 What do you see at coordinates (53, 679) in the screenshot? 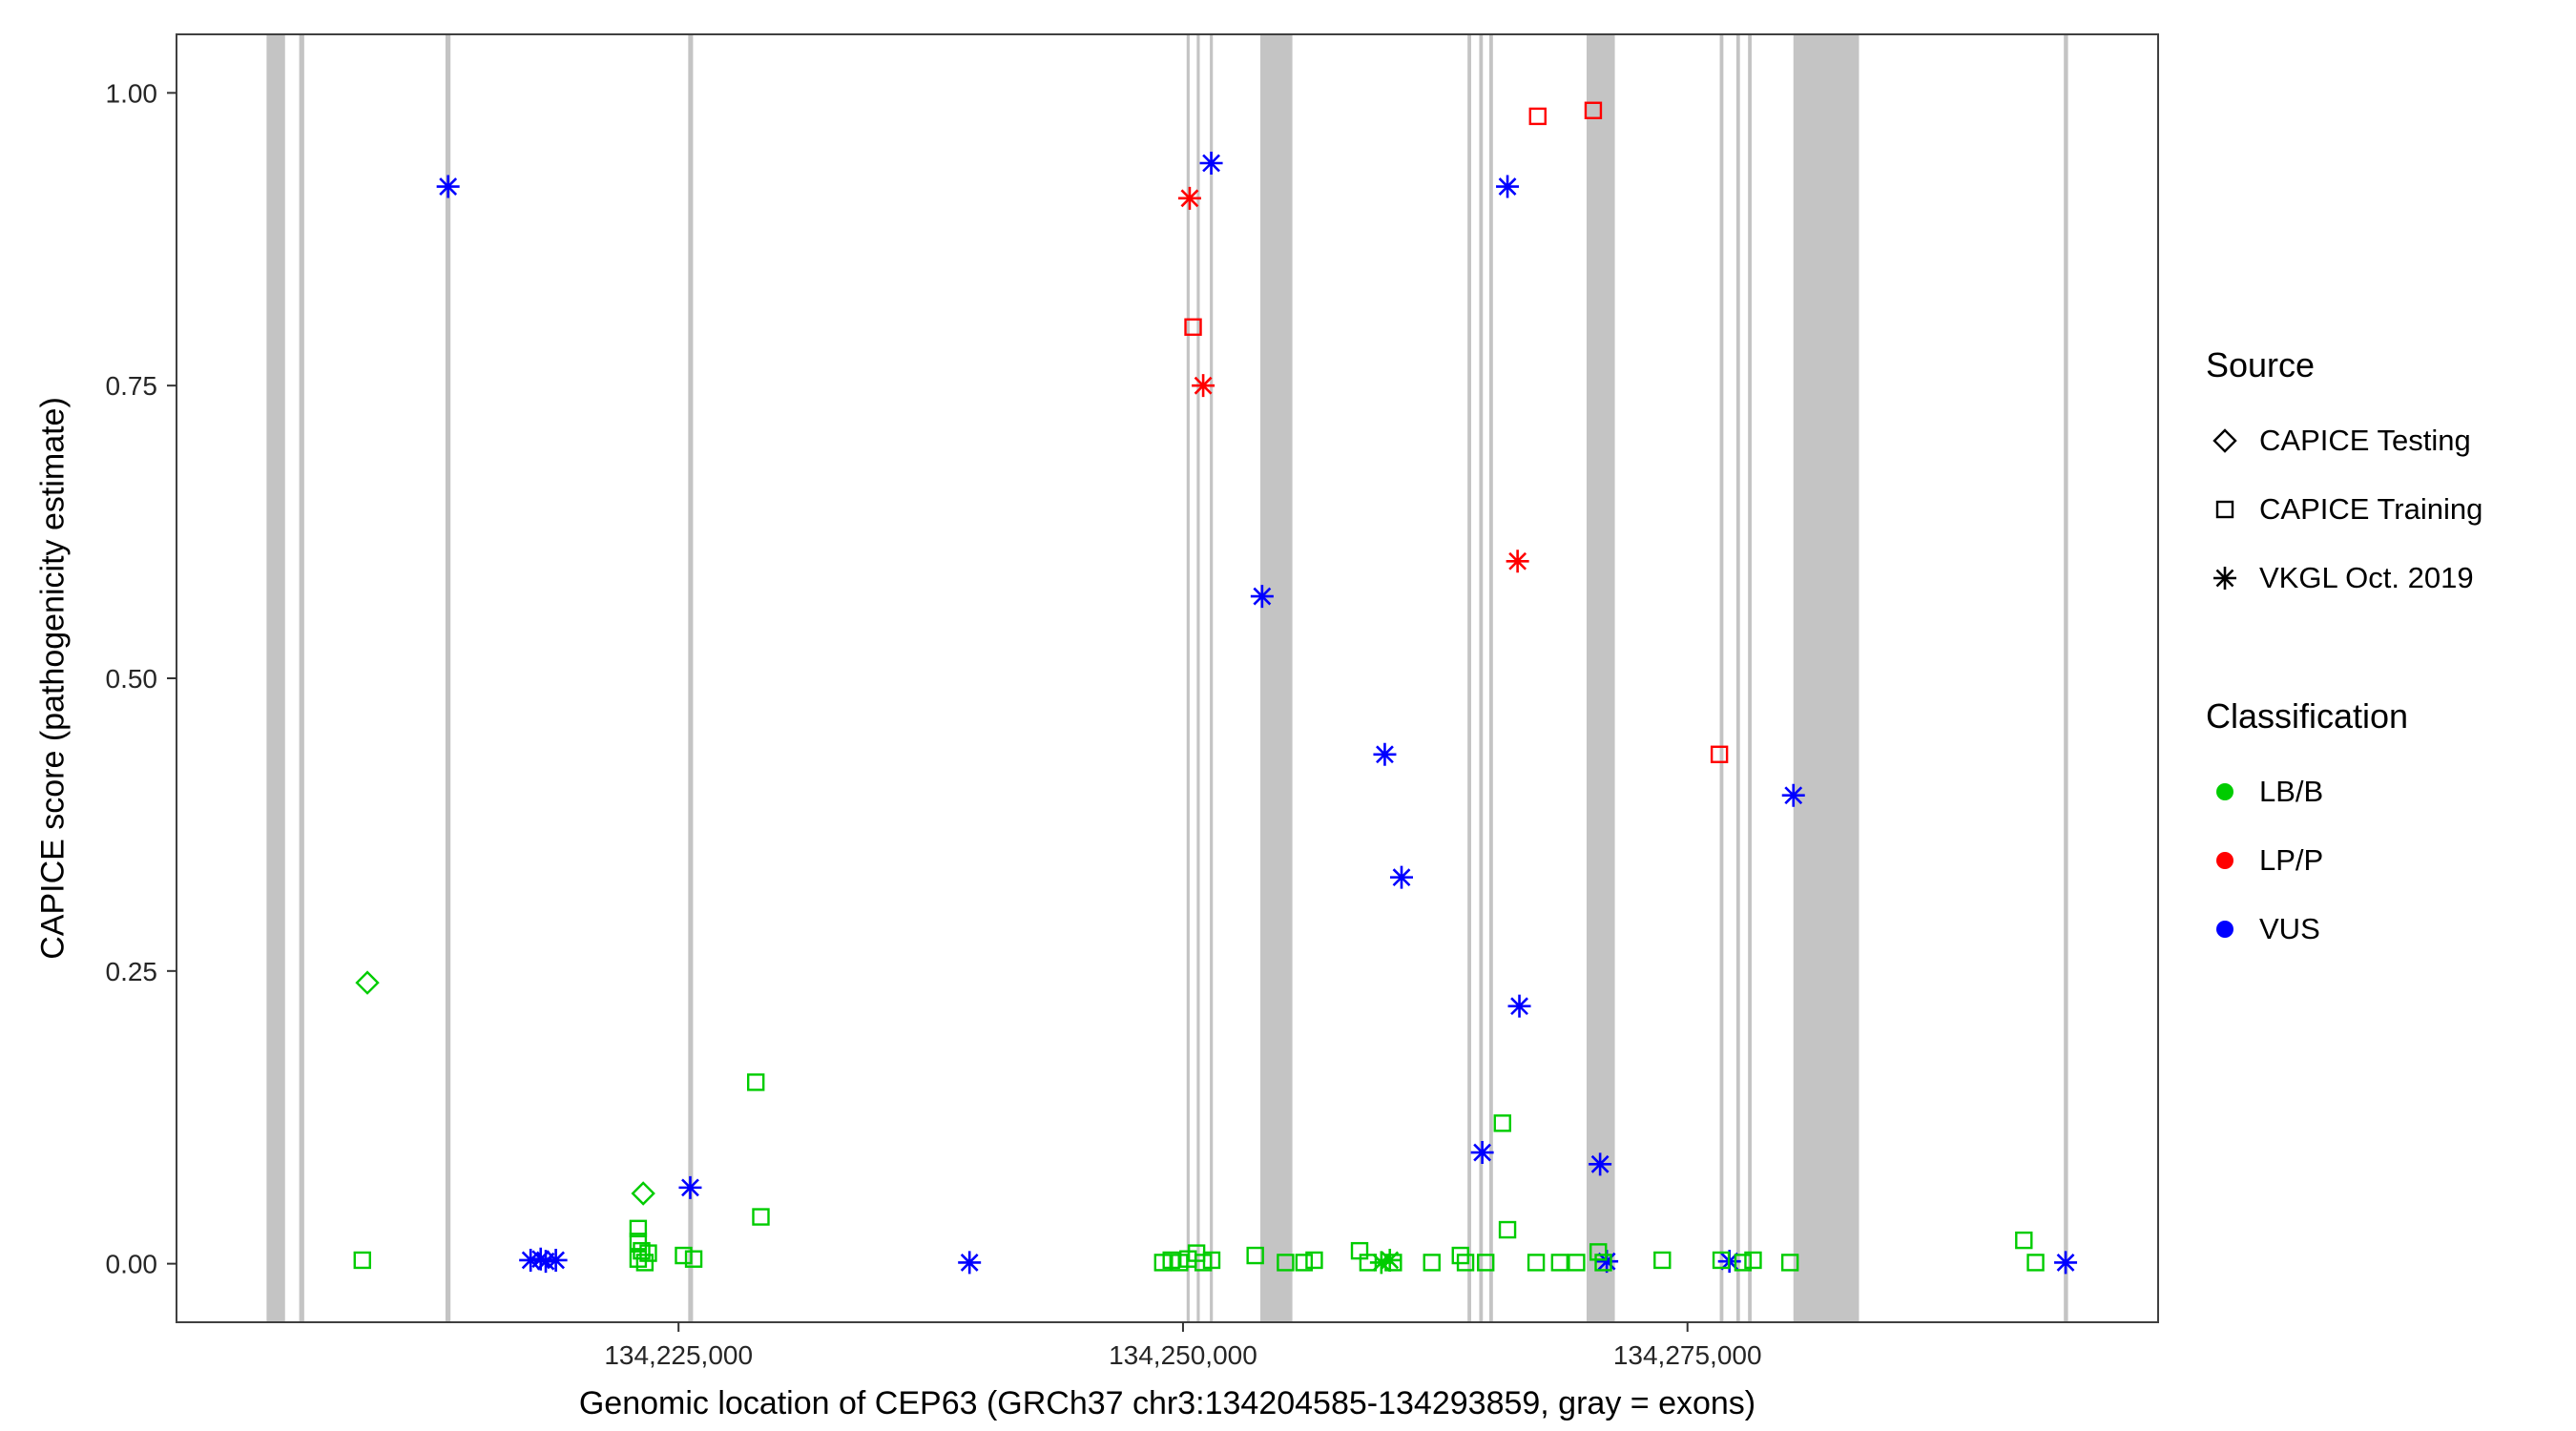
I see `y-axis-title: CAPICE score (pathogenicity estimate)` at bounding box center [53, 679].